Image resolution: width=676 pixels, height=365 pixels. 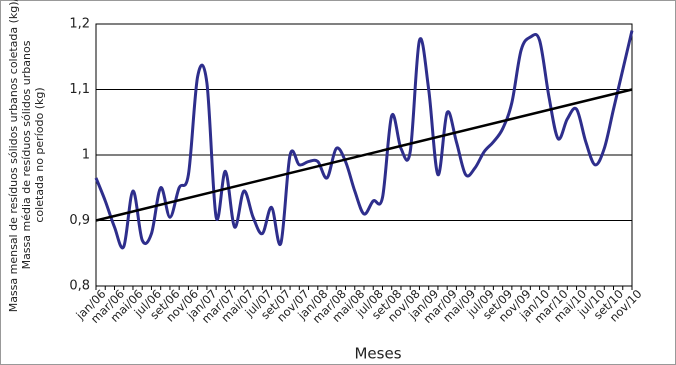 I want to click on y-tick-label: 0,8, so click(x=79, y=286).